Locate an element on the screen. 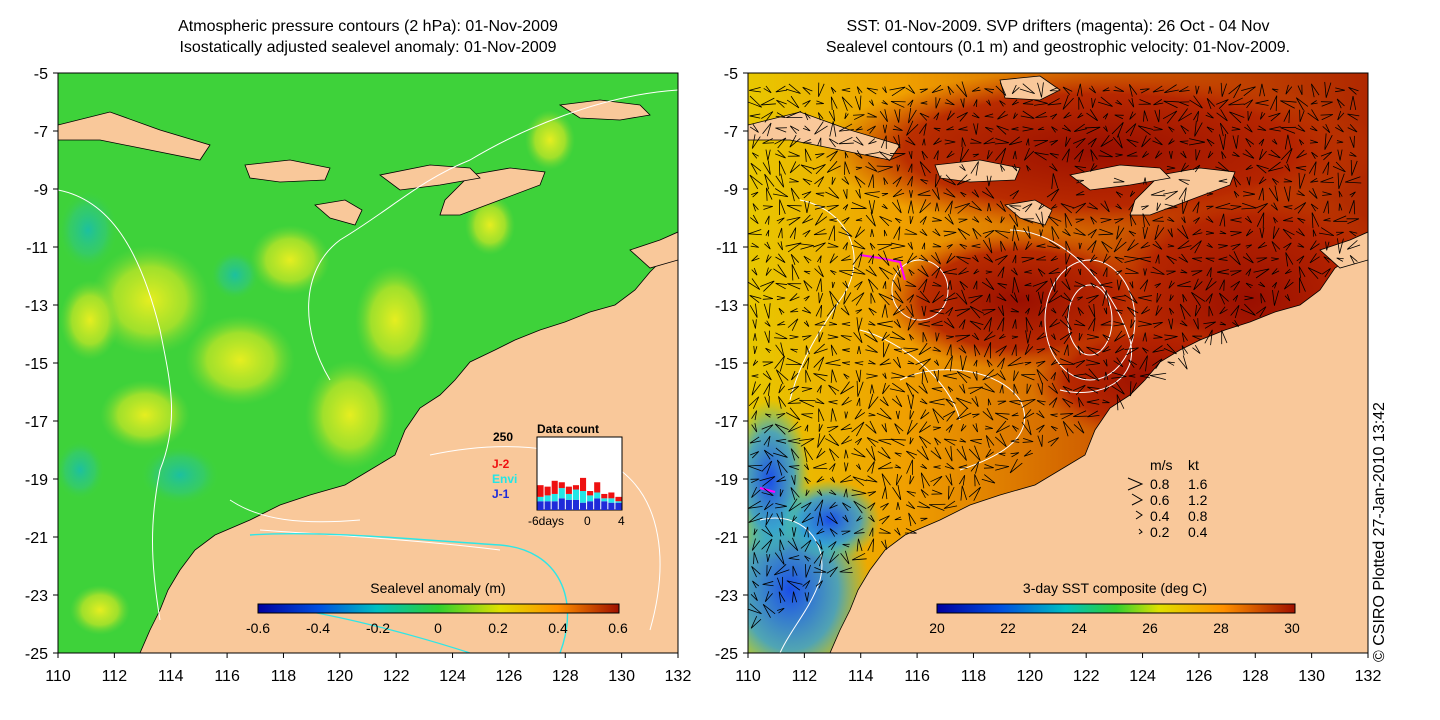 This screenshot has height=720, width=1440. right-lat-tick-label: -13 is located at coordinates (726, 306).